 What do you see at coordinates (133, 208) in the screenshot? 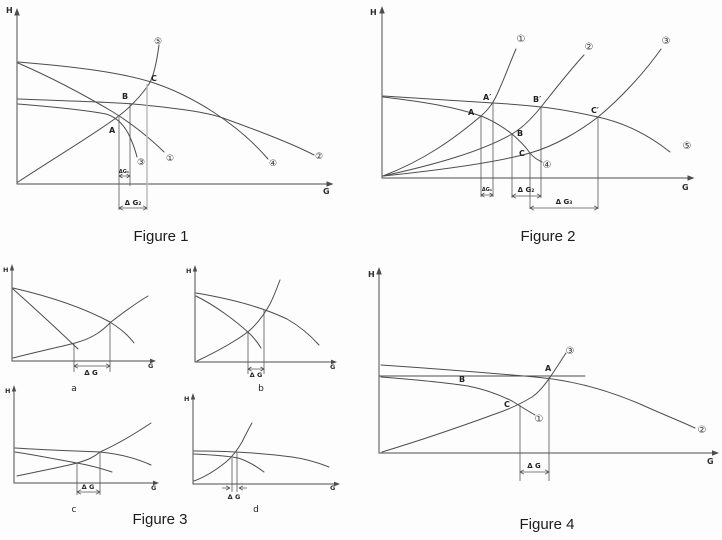
I see `fig1-delta-g2-dimension-arrow` at bounding box center [133, 208].